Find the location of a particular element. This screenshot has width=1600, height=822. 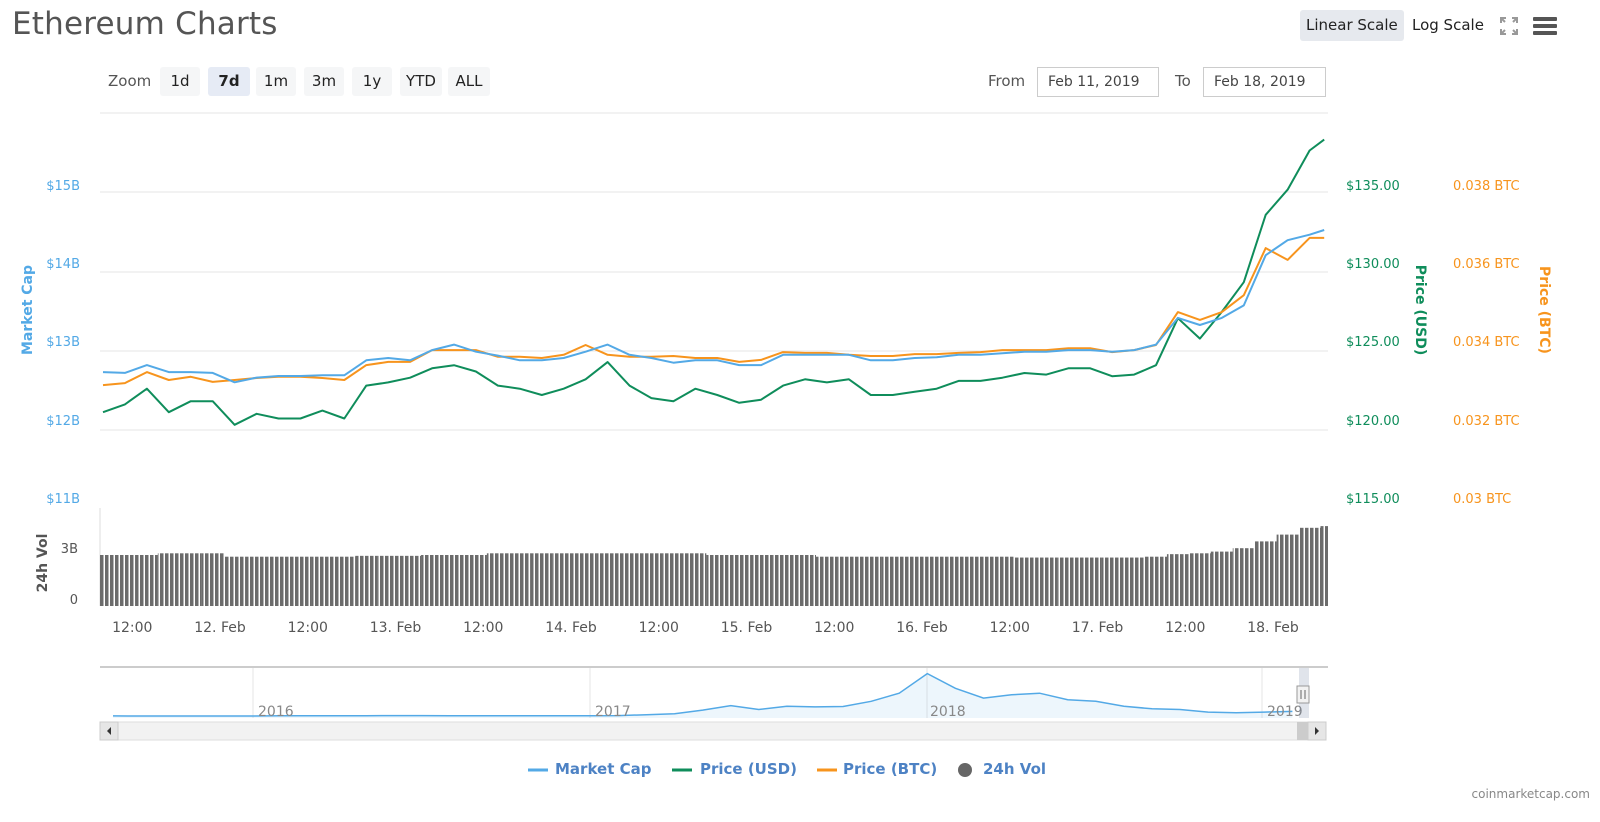

btc-tick: 0.03 BTC is located at coordinates (1482, 499).